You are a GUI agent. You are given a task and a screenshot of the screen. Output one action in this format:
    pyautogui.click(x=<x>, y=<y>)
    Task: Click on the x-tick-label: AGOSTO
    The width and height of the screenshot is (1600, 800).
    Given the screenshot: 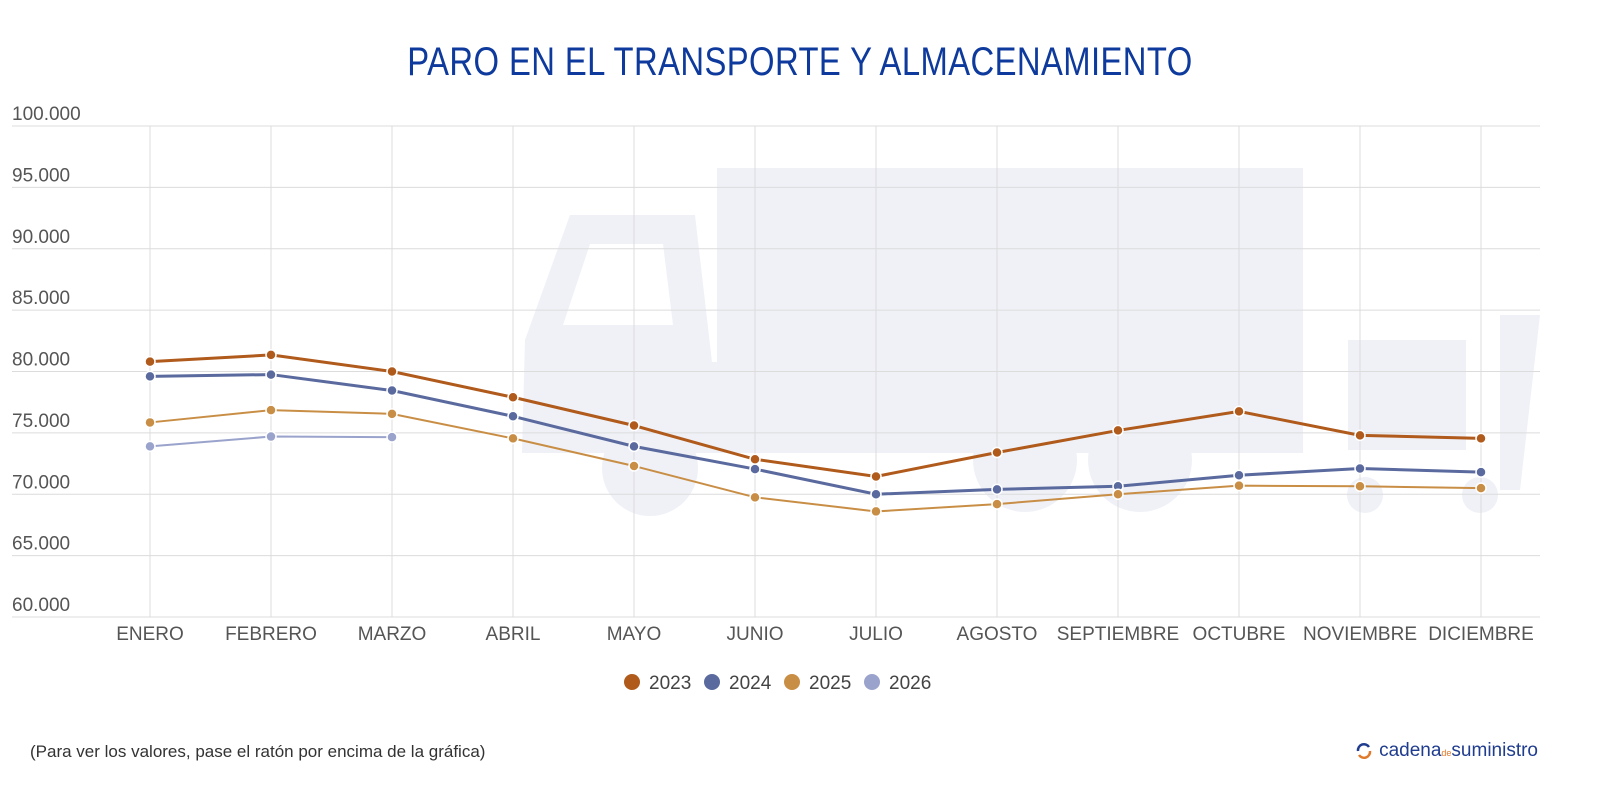 What is the action you would take?
    pyautogui.click(x=997, y=634)
    